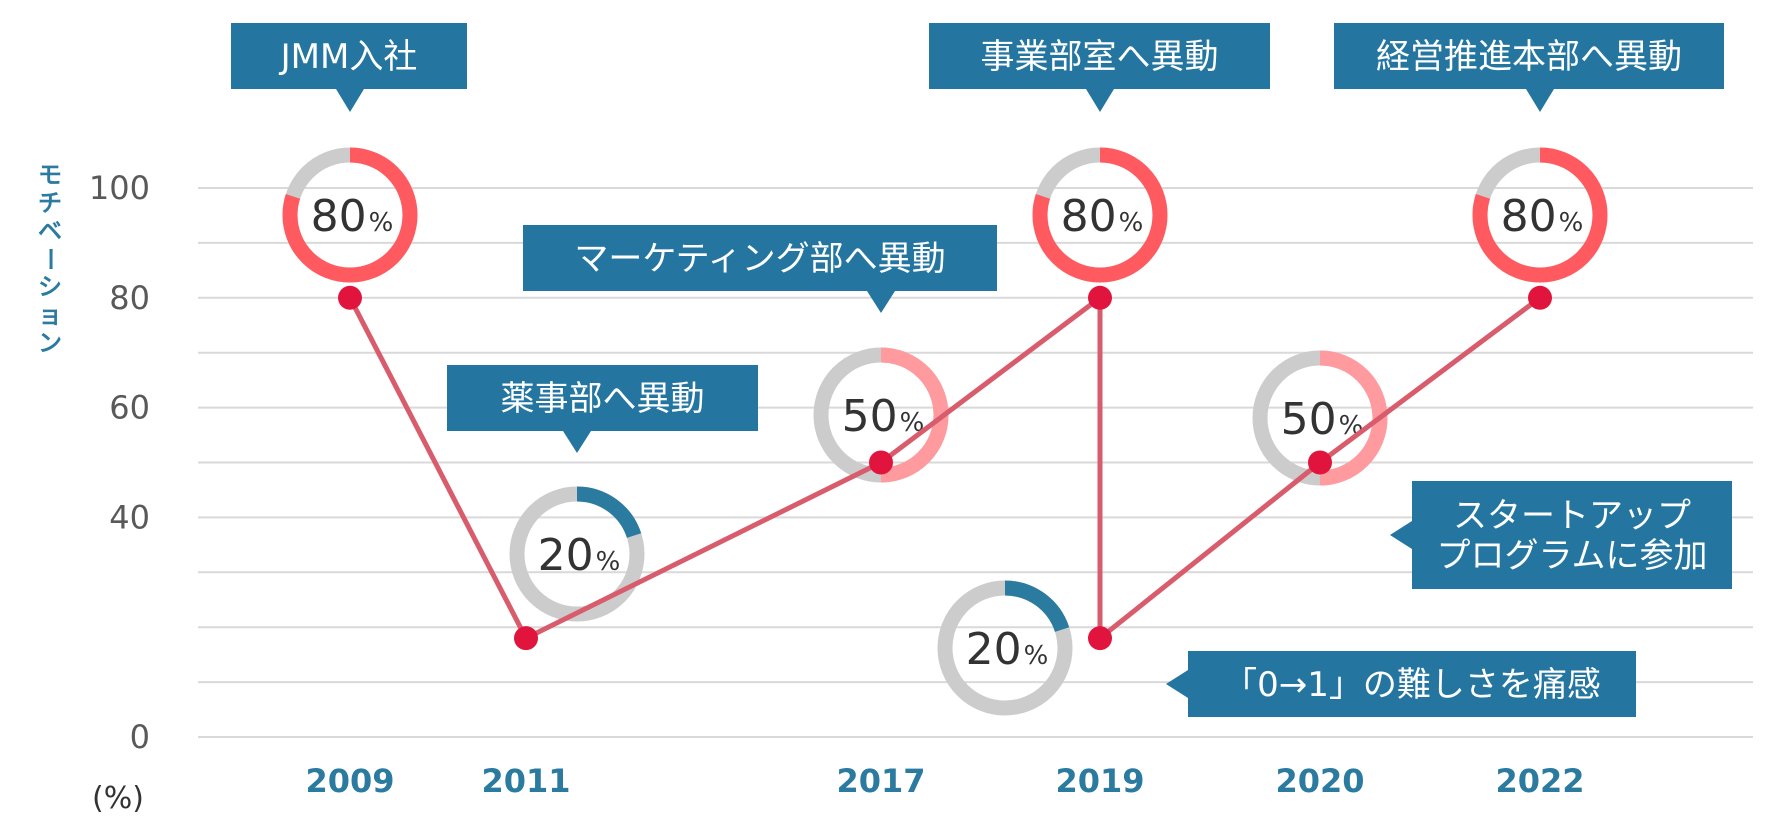 This screenshot has height=840, width=1788. I want to click on y-tick-label: 40, so click(129, 517).